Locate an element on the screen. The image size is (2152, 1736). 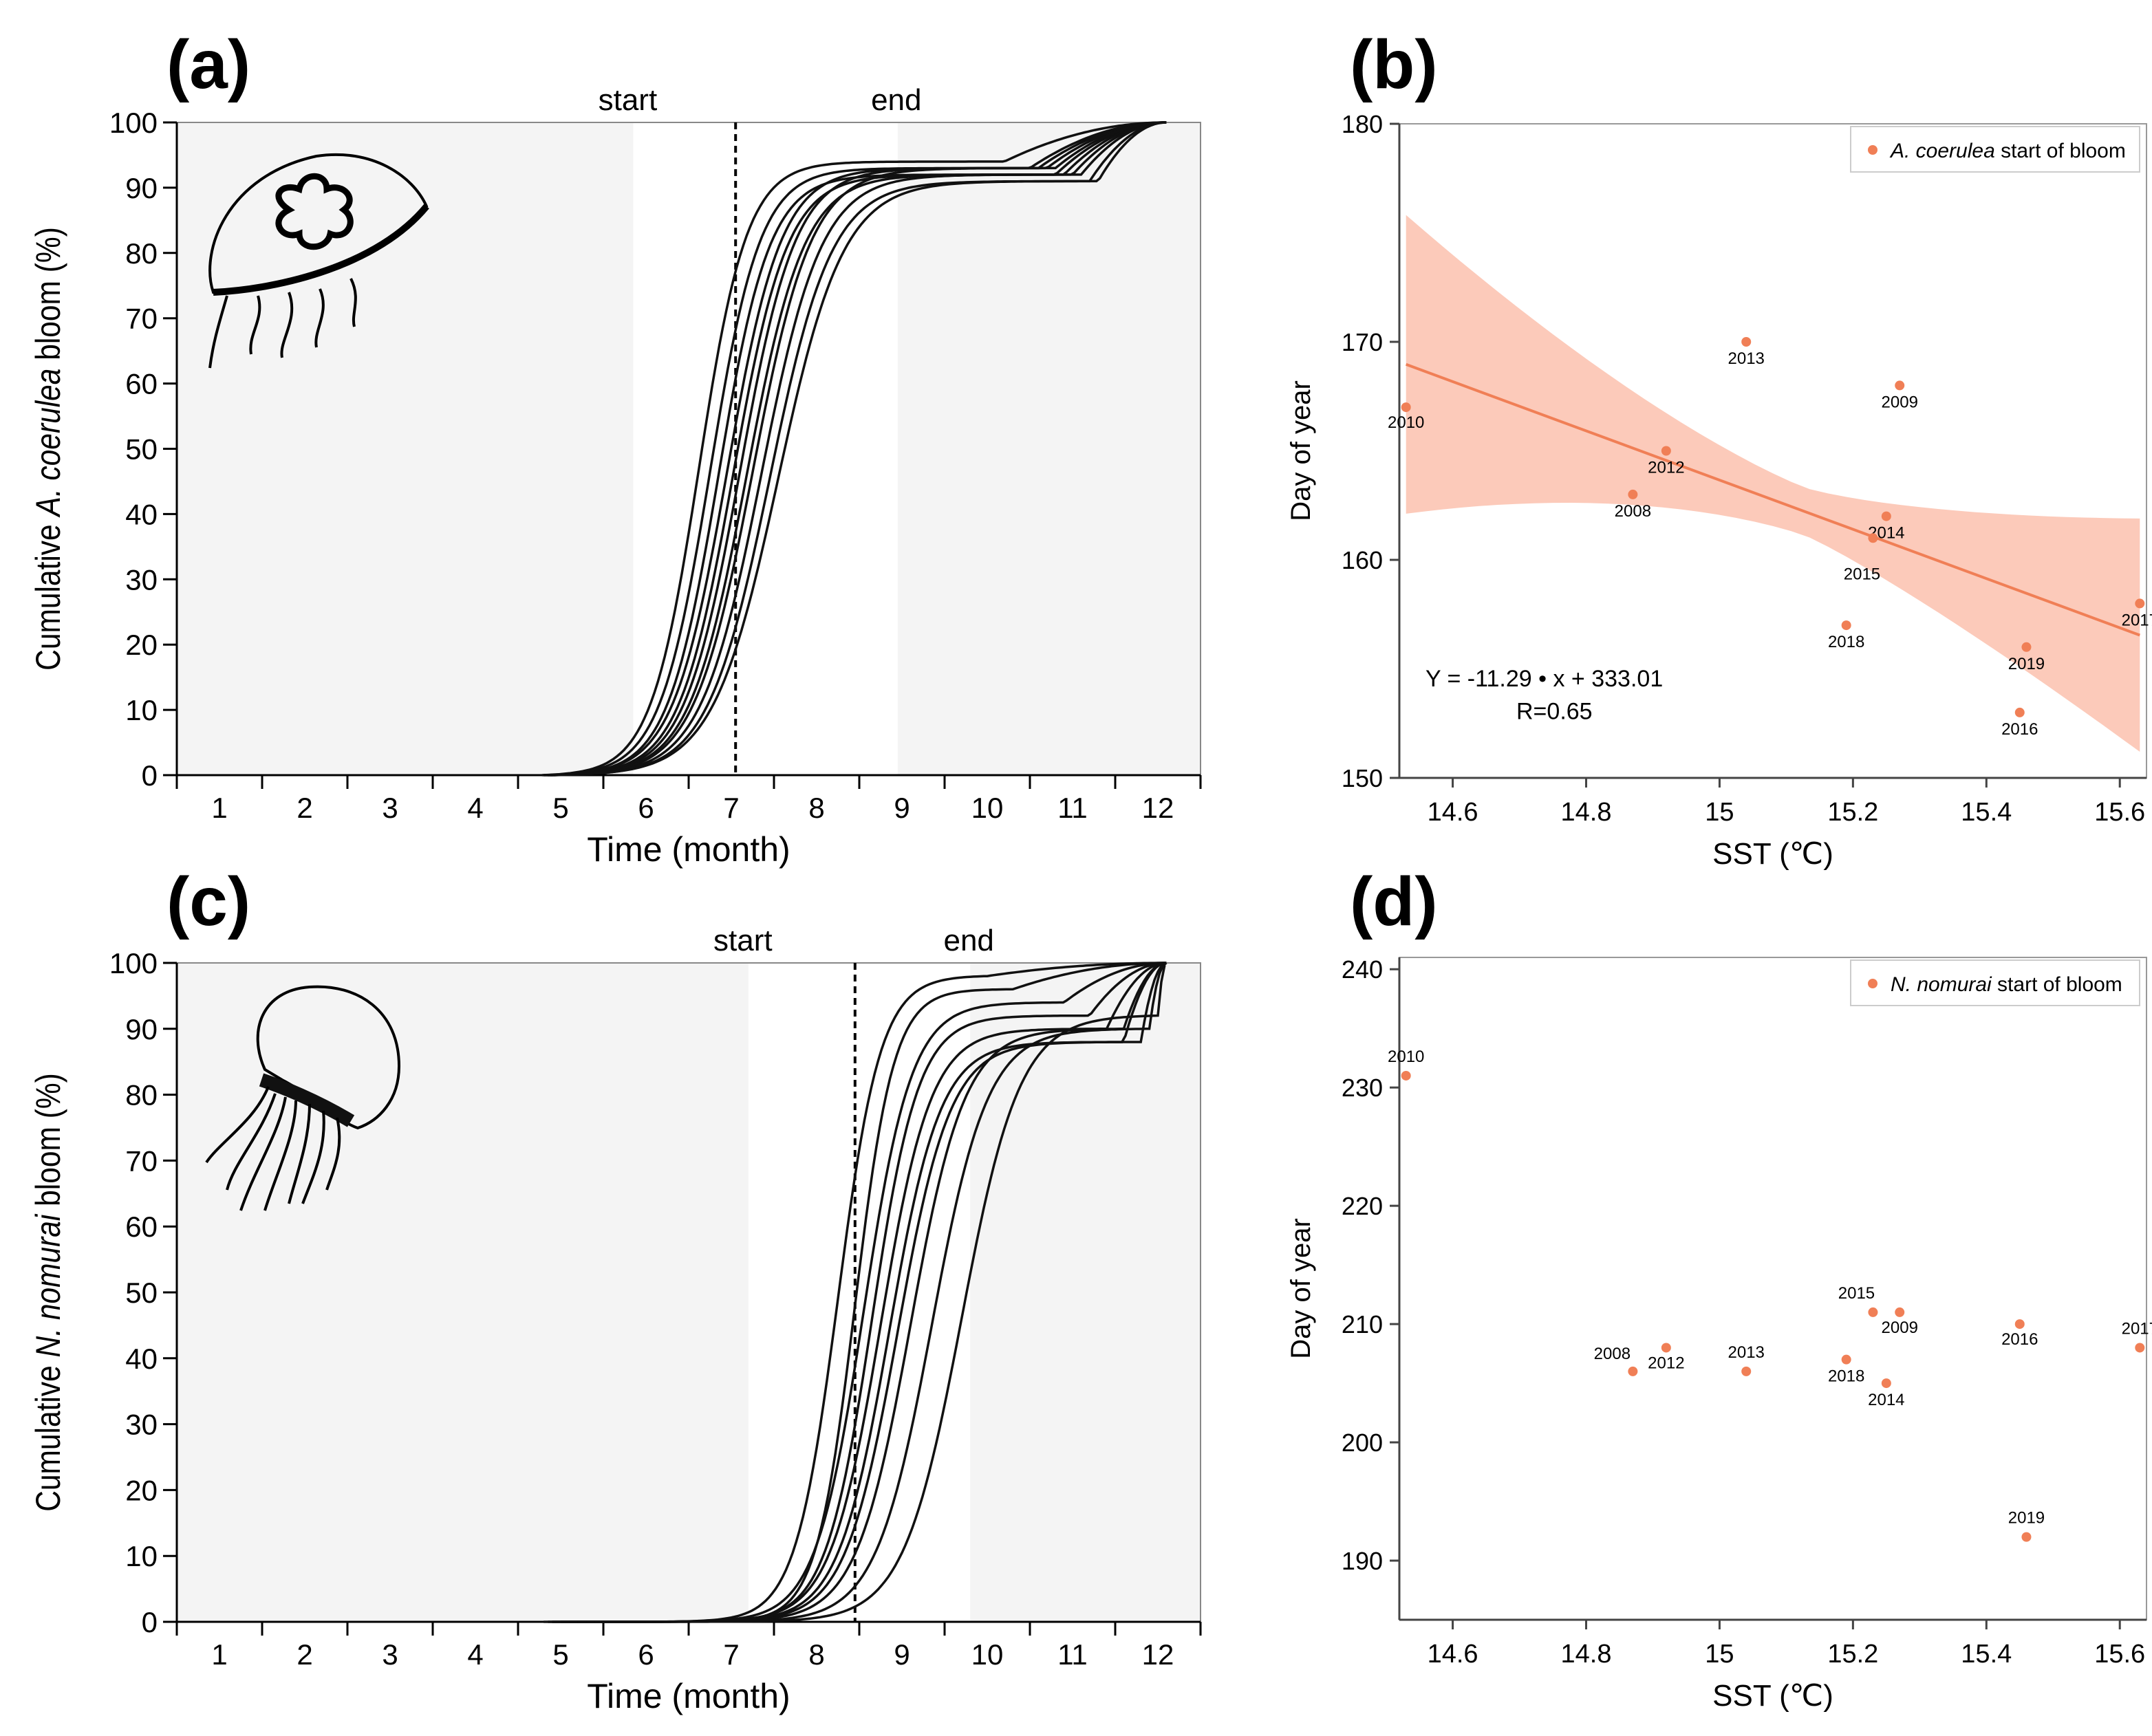
legend-text: N. nomurai start of bloom is located at coordinates (2006, 984).